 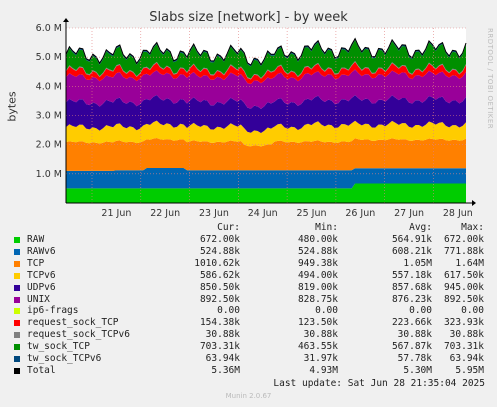 I want to click on legend-row: RAW 672.00k 480.00k 564.91k 672.00k, so click(x=248, y=240).